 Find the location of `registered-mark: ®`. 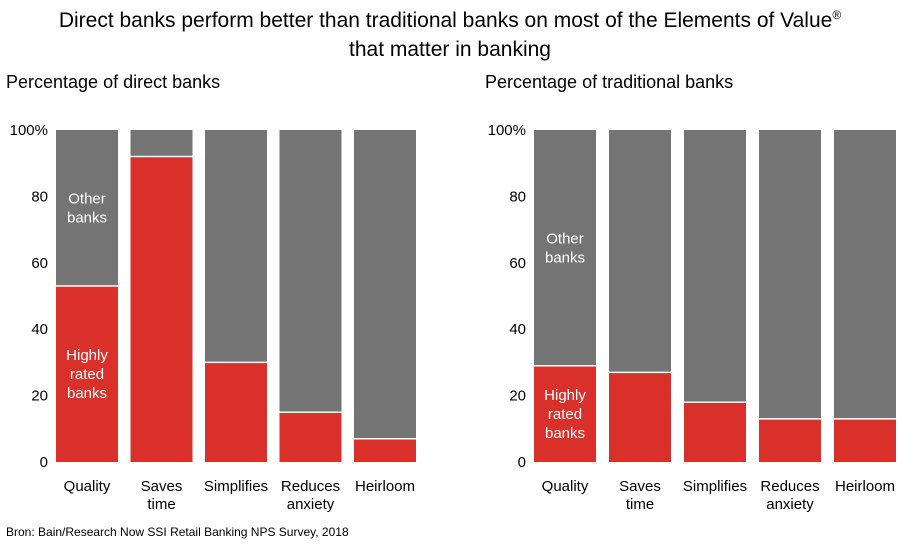

registered-mark: ® is located at coordinates (837, 15).